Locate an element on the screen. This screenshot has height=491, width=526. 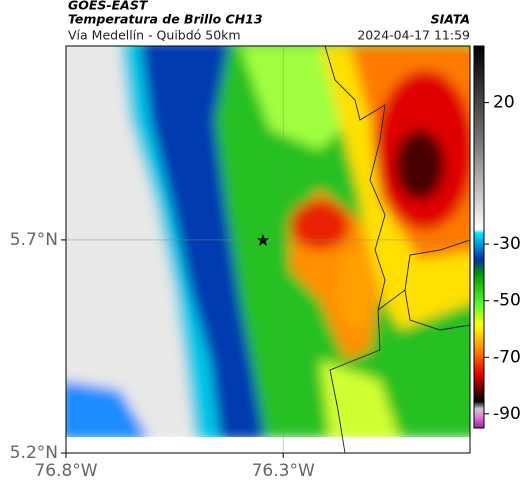
y-tick-label: 5.7°N is located at coordinates (34, 240).